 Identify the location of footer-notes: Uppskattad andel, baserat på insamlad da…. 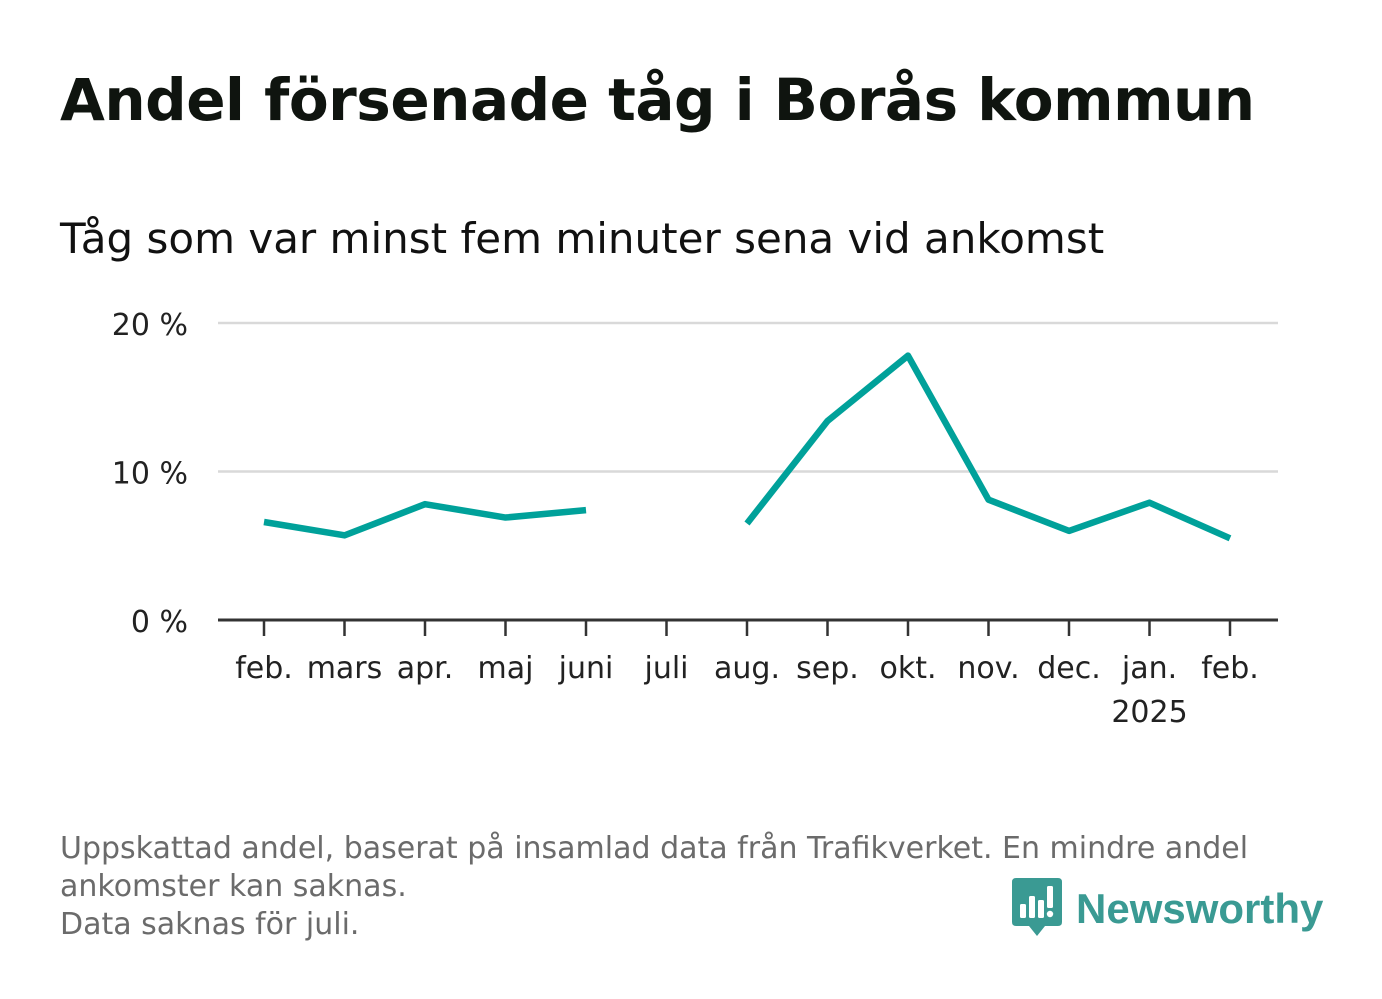
(690, 887).